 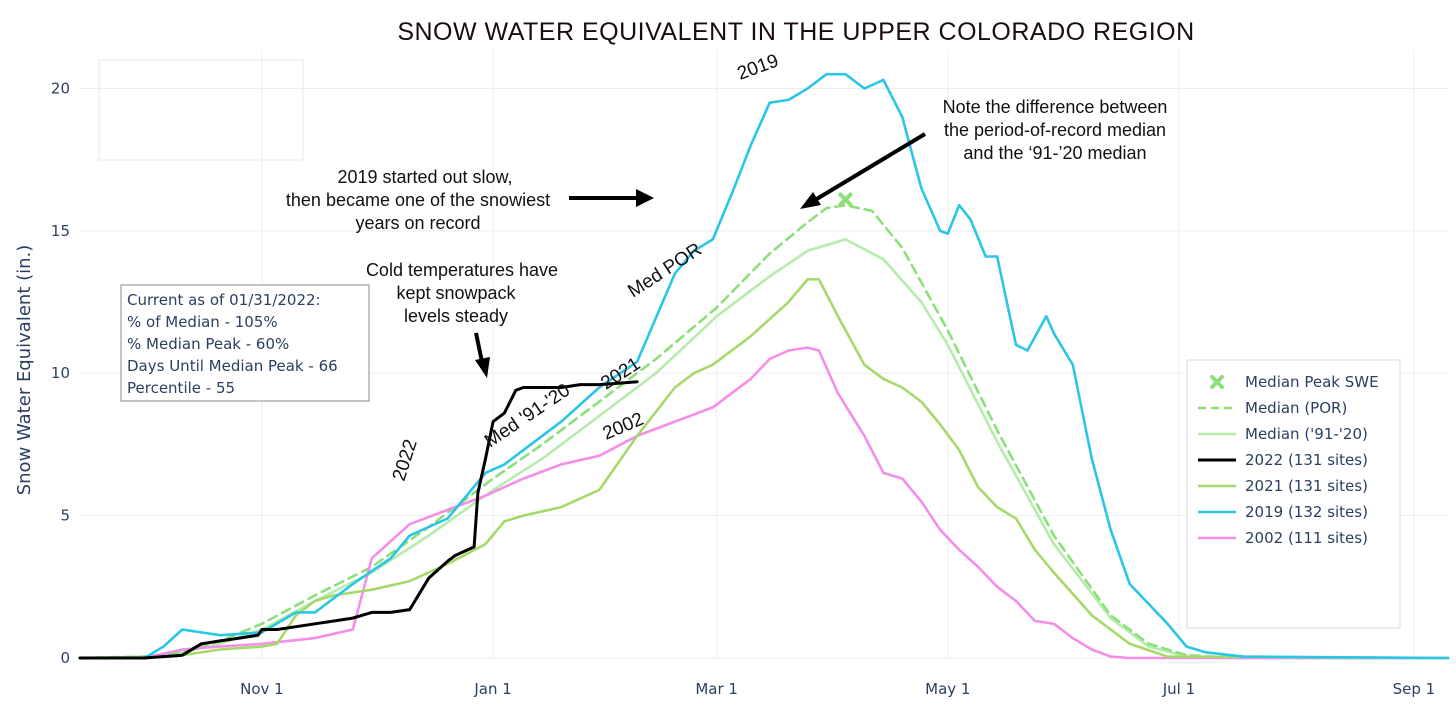 What do you see at coordinates (232, 366) in the screenshot?
I see `status-line-4: Days Until Median Peak - 66` at bounding box center [232, 366].